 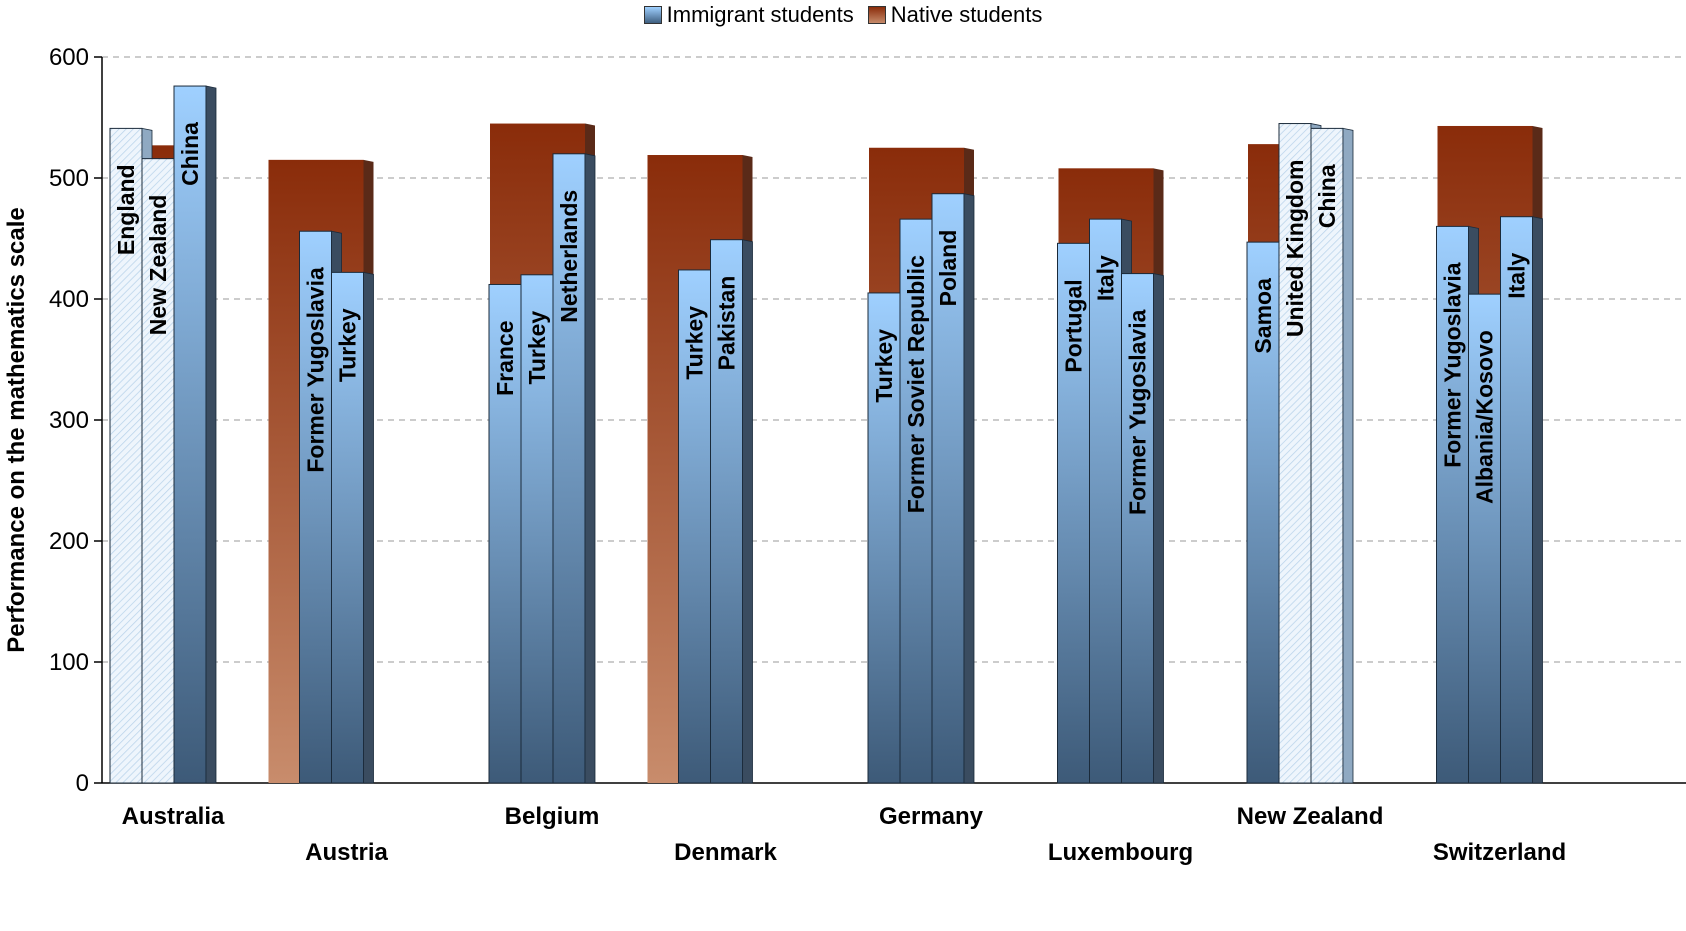 What do you see at coordinates (1120, 852) in the screenshot?
I see `x-category-label: Luxembourg` at bounding box center [1120, 852].